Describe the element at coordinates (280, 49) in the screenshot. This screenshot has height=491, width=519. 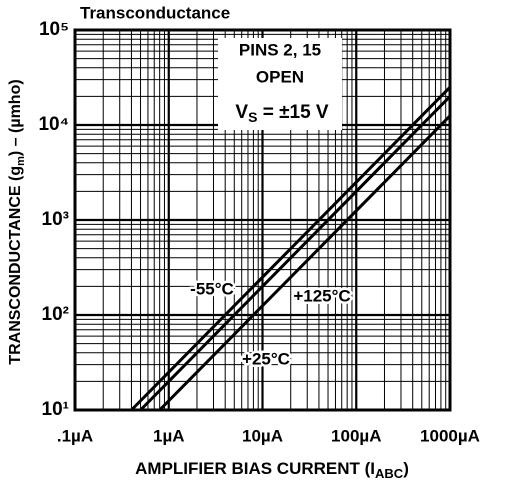
I see `annotation-line: PINS 2, 15` at that location.